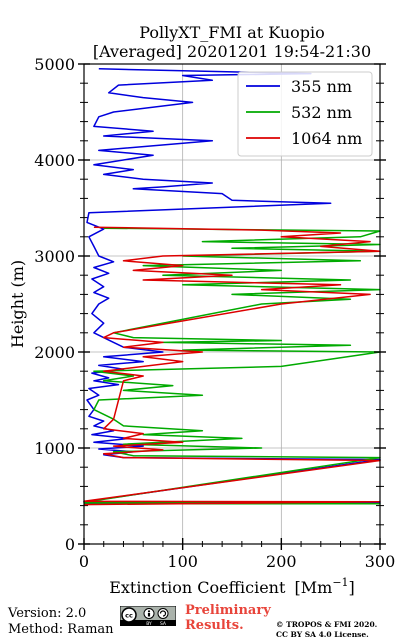 The image size is (400, 640). What do you see at coordinates (352, 587) in the screenshot?
I see `x-axis-label-close: ]` at bounding box center [352, 587].